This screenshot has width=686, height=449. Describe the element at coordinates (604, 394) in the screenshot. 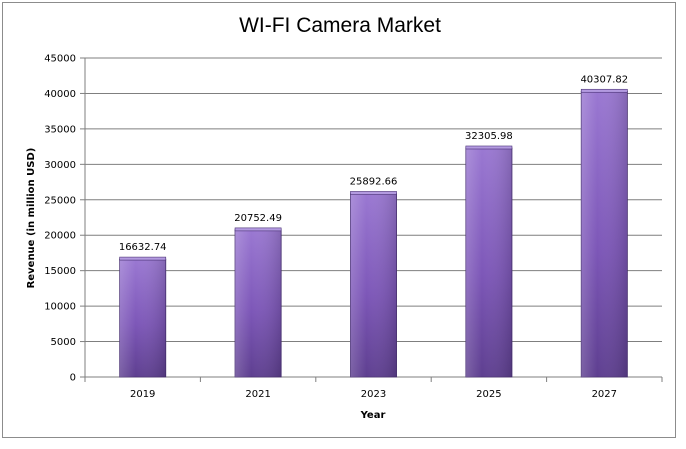

I see `x-tick-label: 2027` at that location.